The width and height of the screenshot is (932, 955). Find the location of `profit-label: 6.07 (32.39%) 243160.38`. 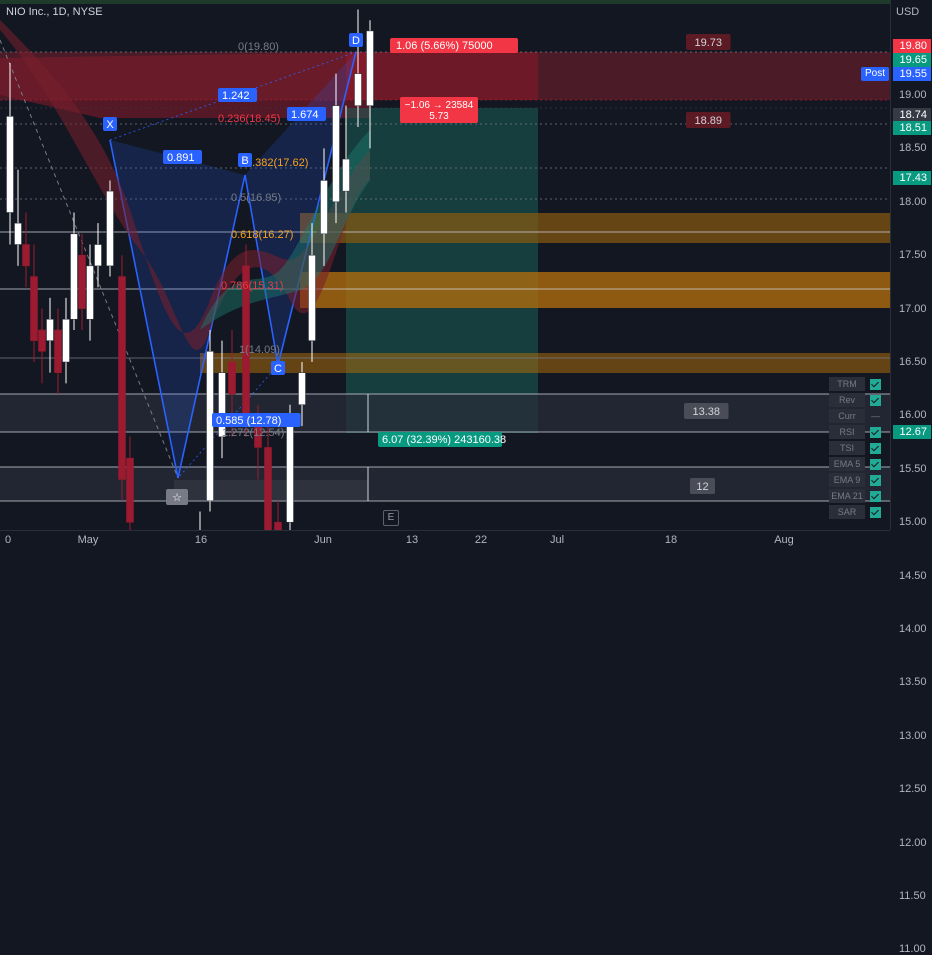

profit-label: 6.07 (32.39%) 243160.38 is located at coordinates (444, 440).